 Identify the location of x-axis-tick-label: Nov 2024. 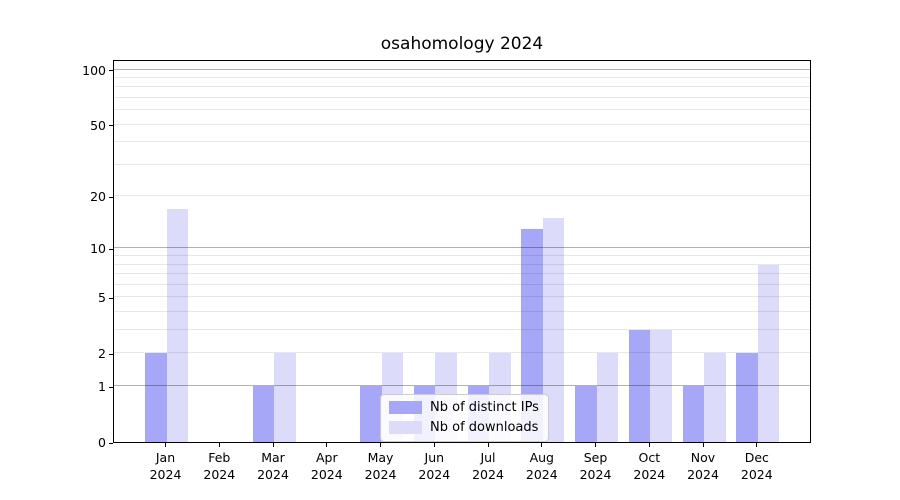
(703, 466).